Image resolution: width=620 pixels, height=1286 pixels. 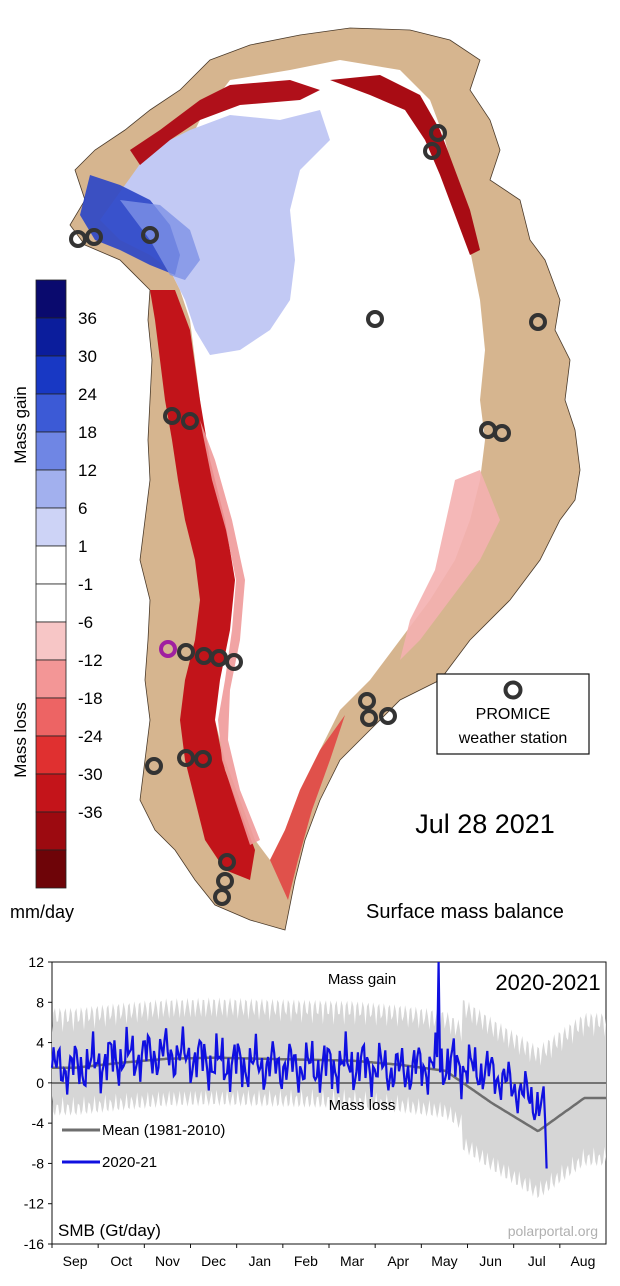 I want to click on y-tick-label: -4, so click(x=38, y=1123).